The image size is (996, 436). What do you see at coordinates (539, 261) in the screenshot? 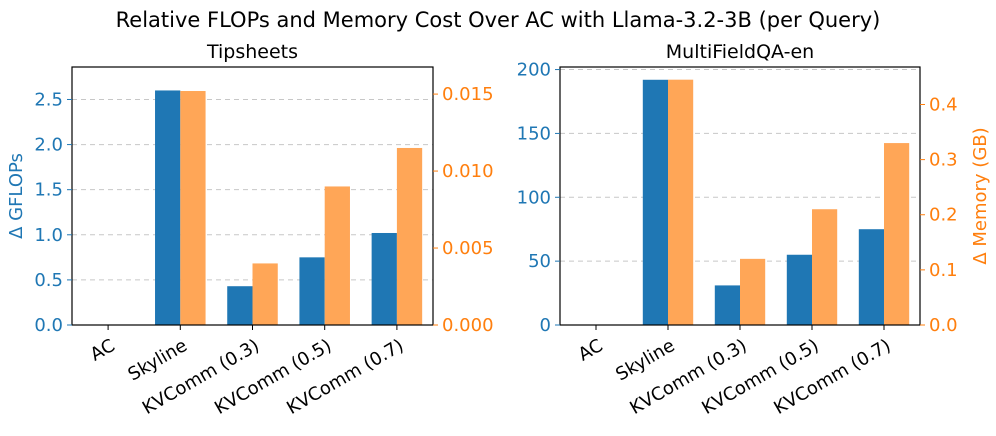
I see `y-tick-label-left: 50` at bounding box center [539, 261].